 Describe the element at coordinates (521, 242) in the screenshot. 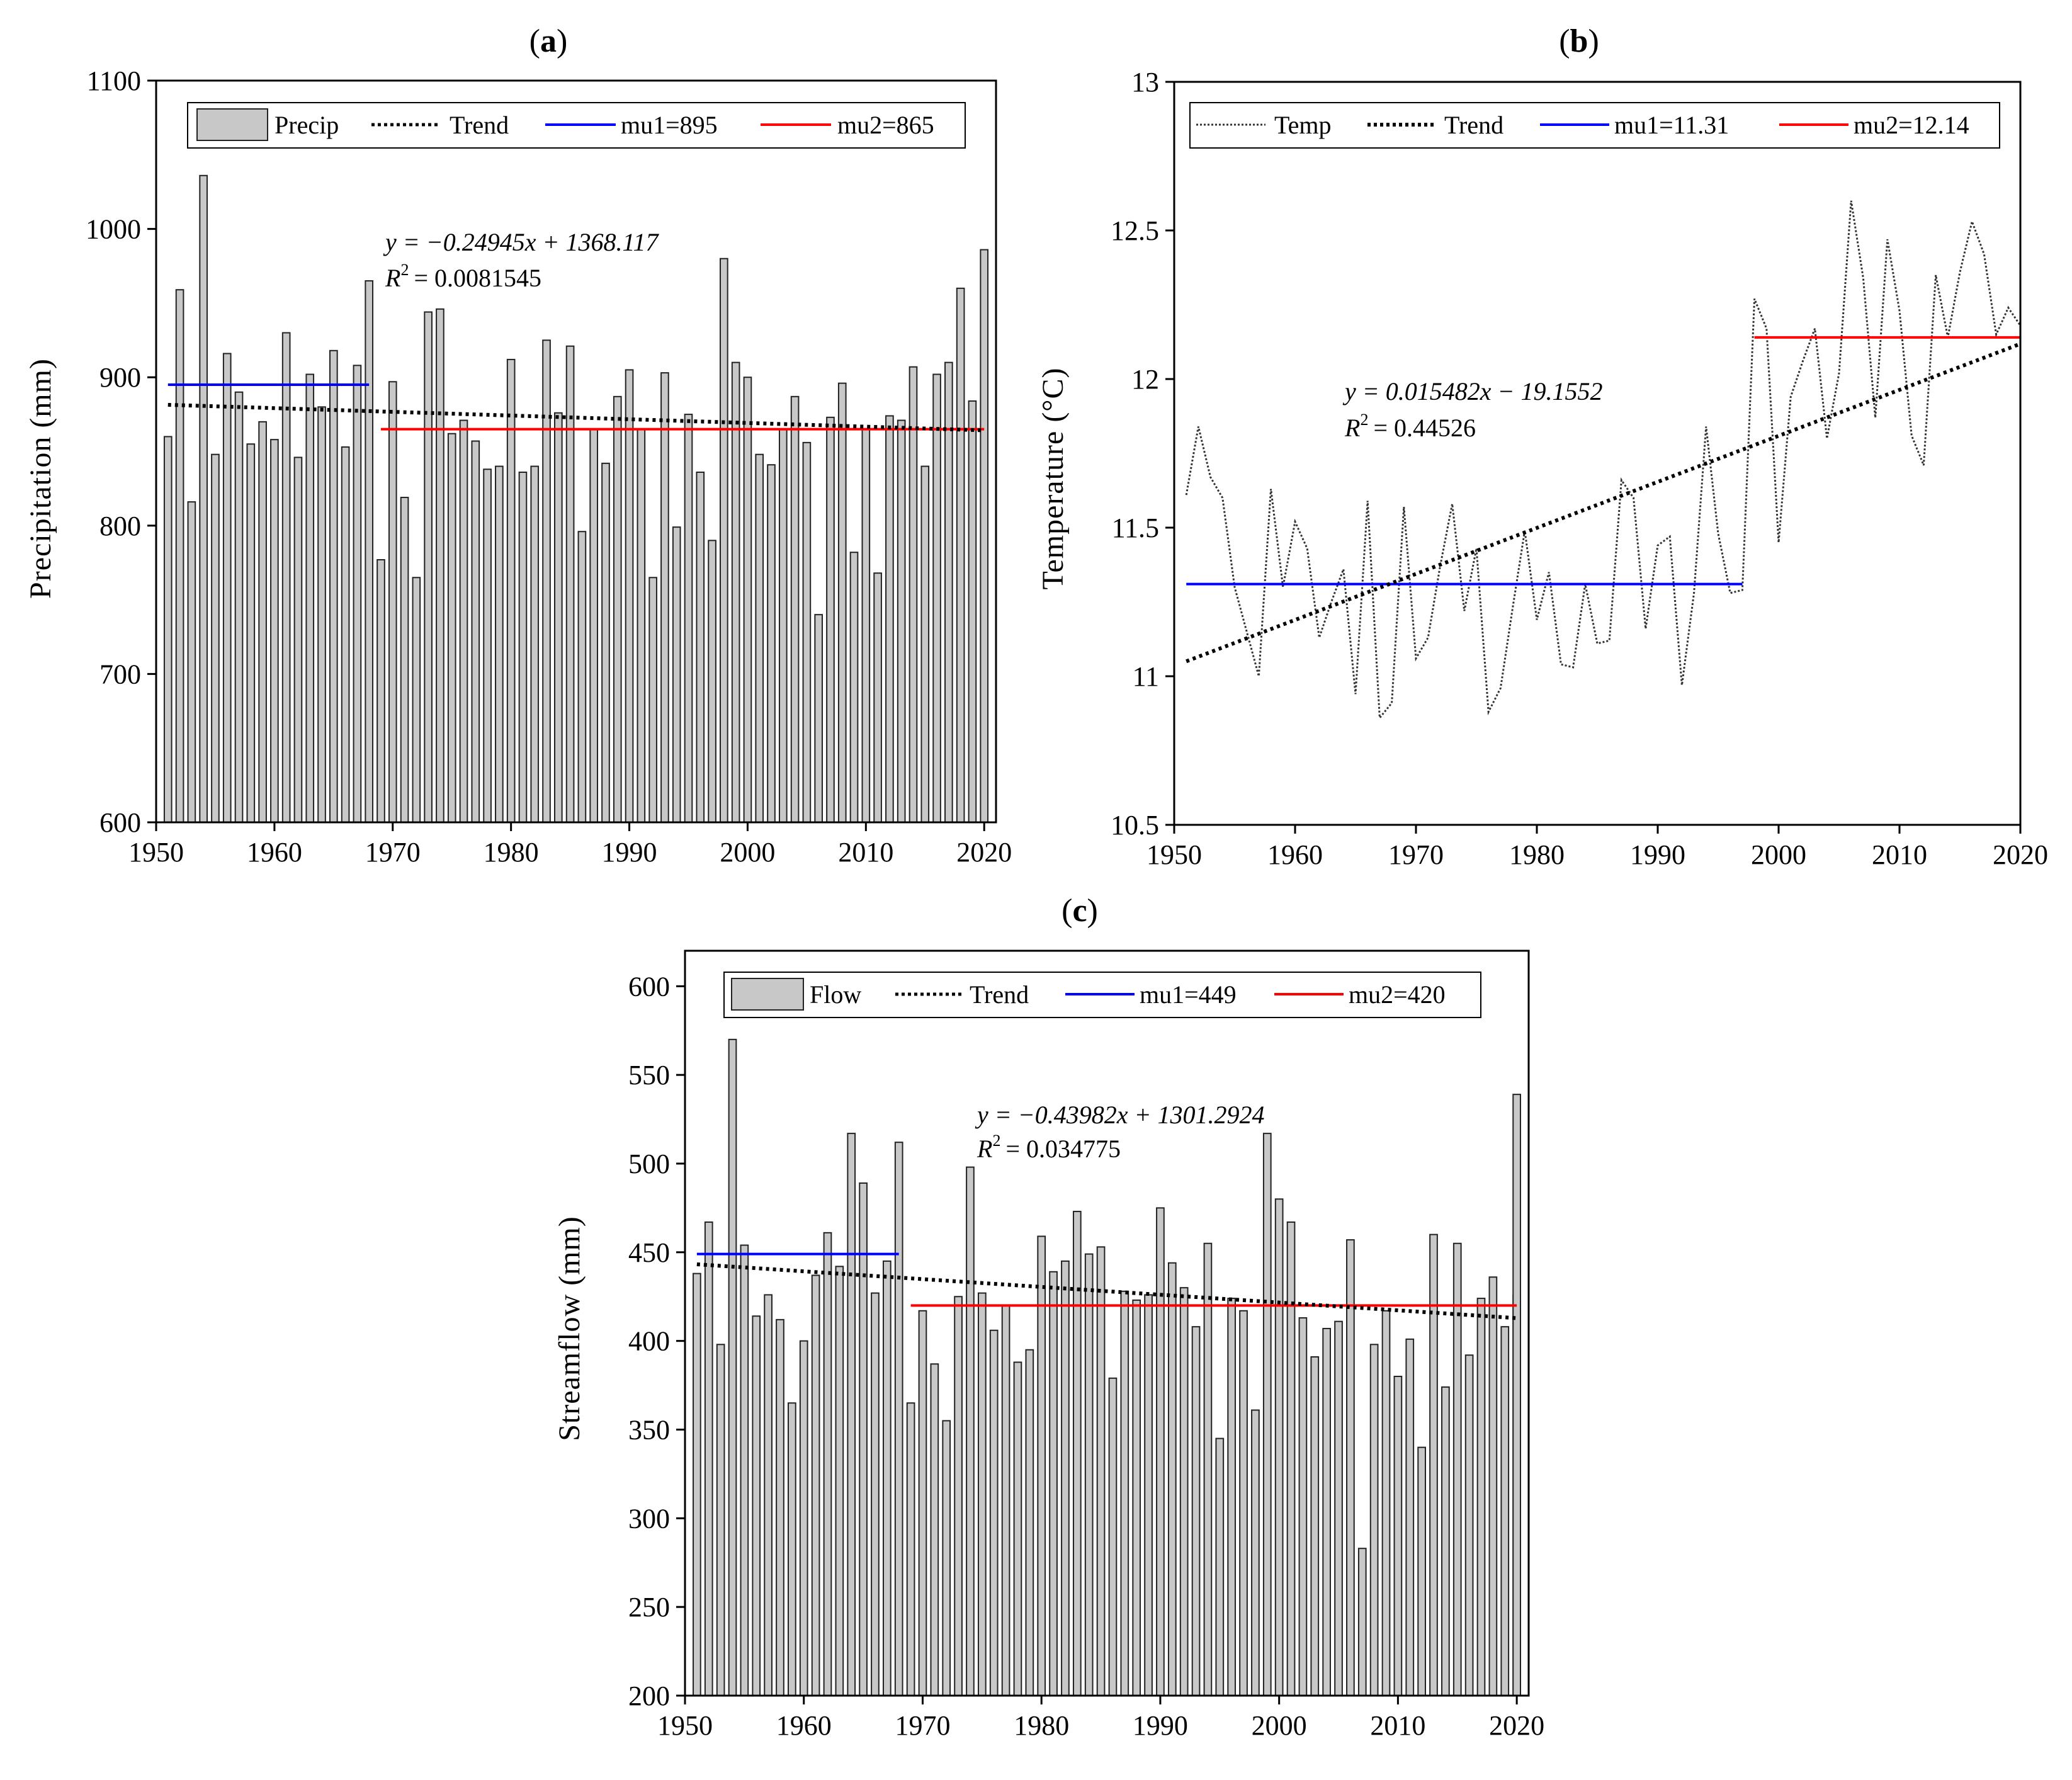

I see `panel-a-trend-equation: y = −0.24945x + 1368.117` at that location.